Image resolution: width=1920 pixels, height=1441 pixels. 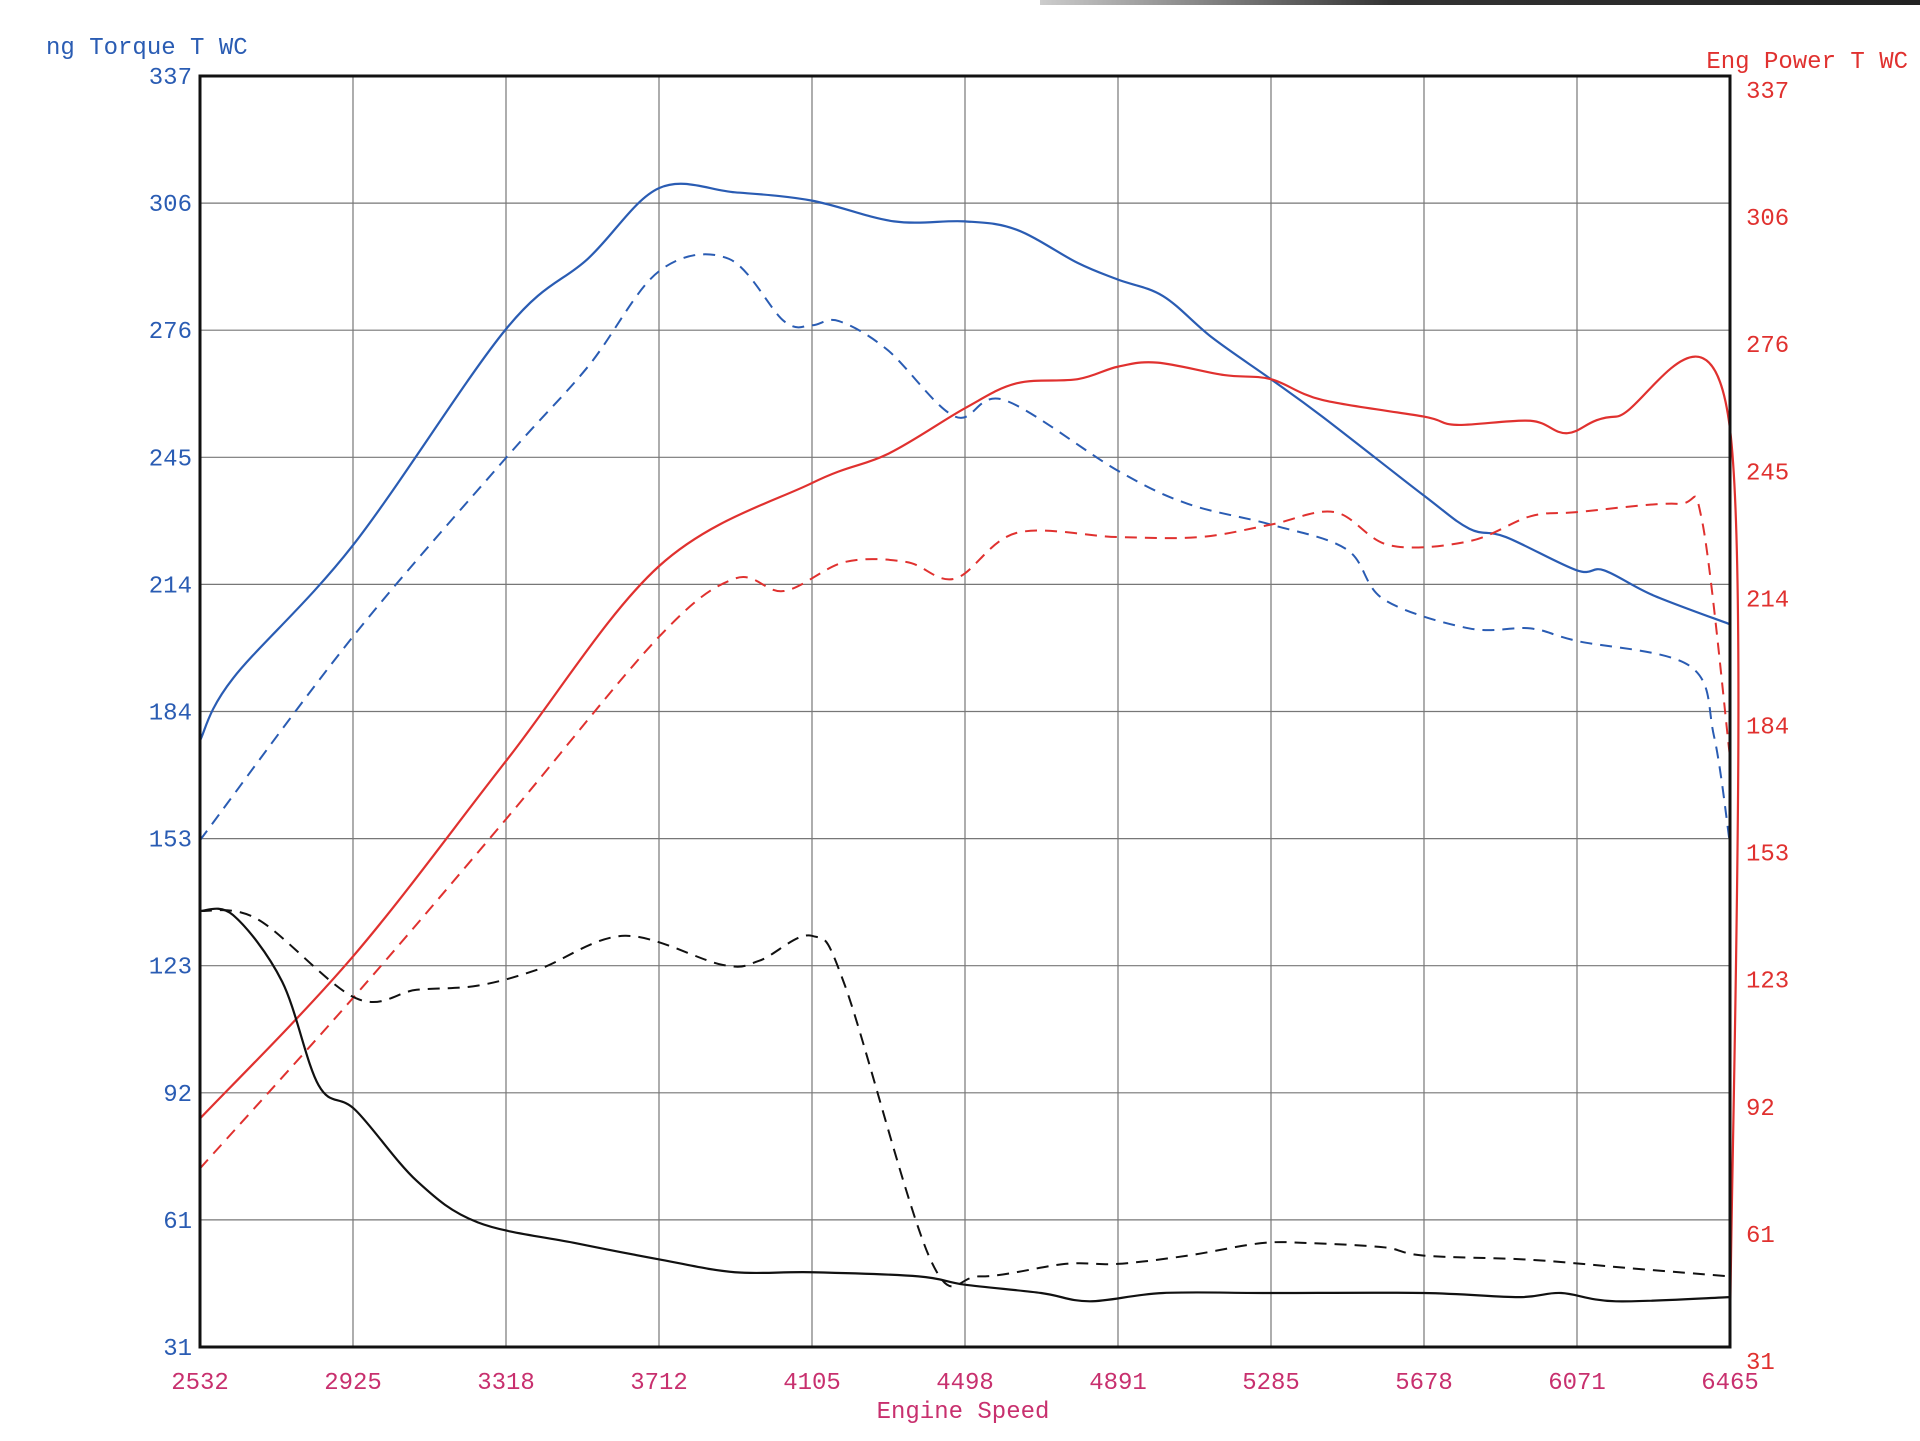 What do you see at coordinates (1807, 62) in the screenshot?
I see `right-axis-title: Eng Power T WC` at bounding box center [1807, 62].